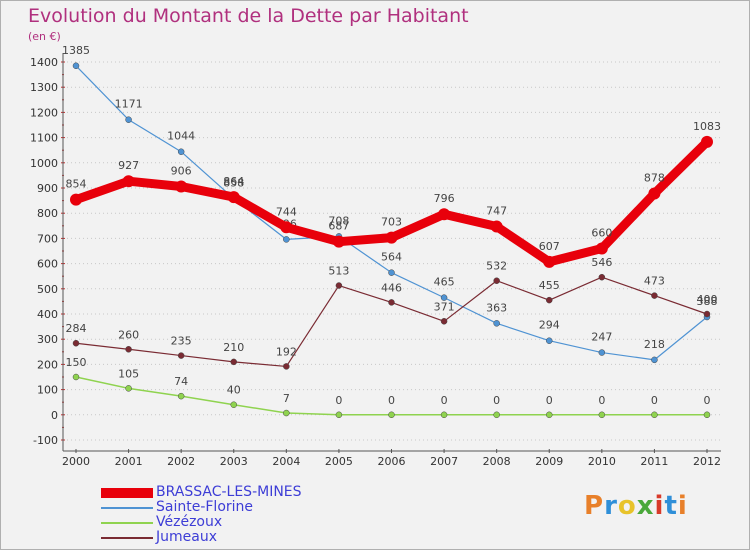 This screenshot has height=551, width=750. Describe the element at coordinates (129, 461) in the screenshot. I see `x-tick-label: 2001` at that location.